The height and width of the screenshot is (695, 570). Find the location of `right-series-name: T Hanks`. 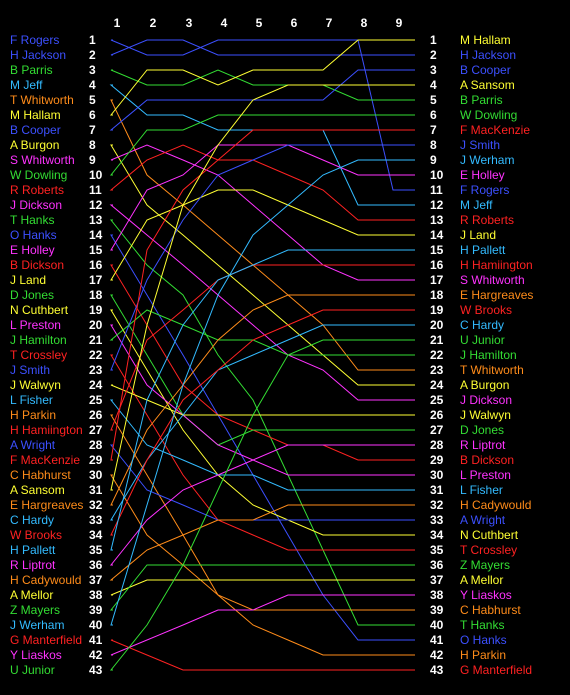

right-series-name: T Hanks is located at coordinates (482, 625).